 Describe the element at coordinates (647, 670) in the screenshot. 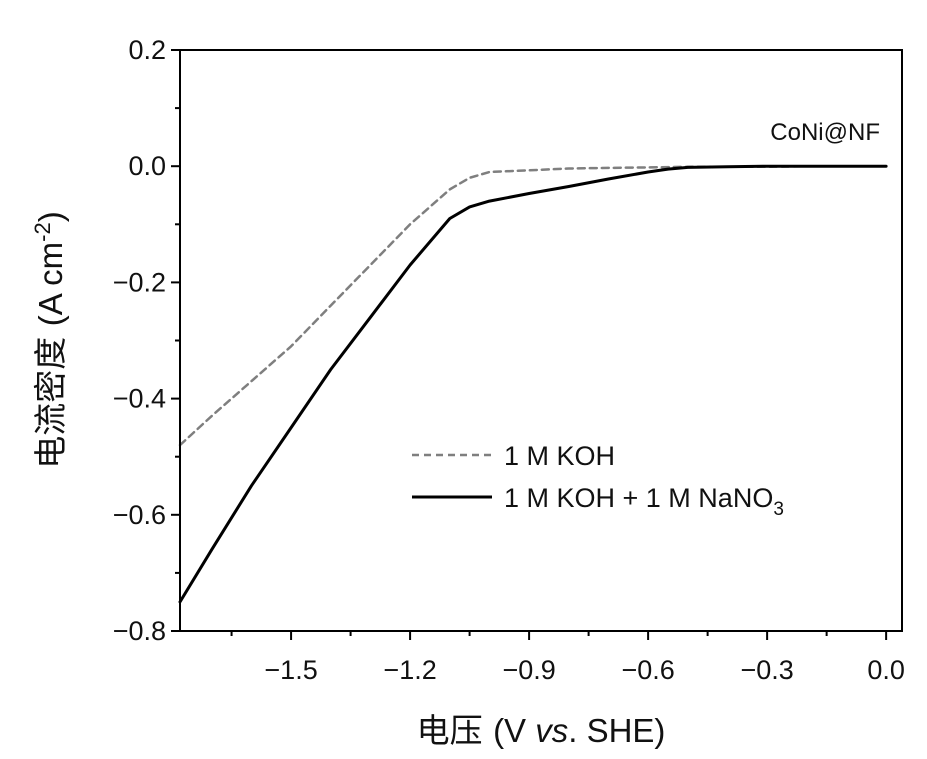

I see `x-tick-label: −0.6` at that location.